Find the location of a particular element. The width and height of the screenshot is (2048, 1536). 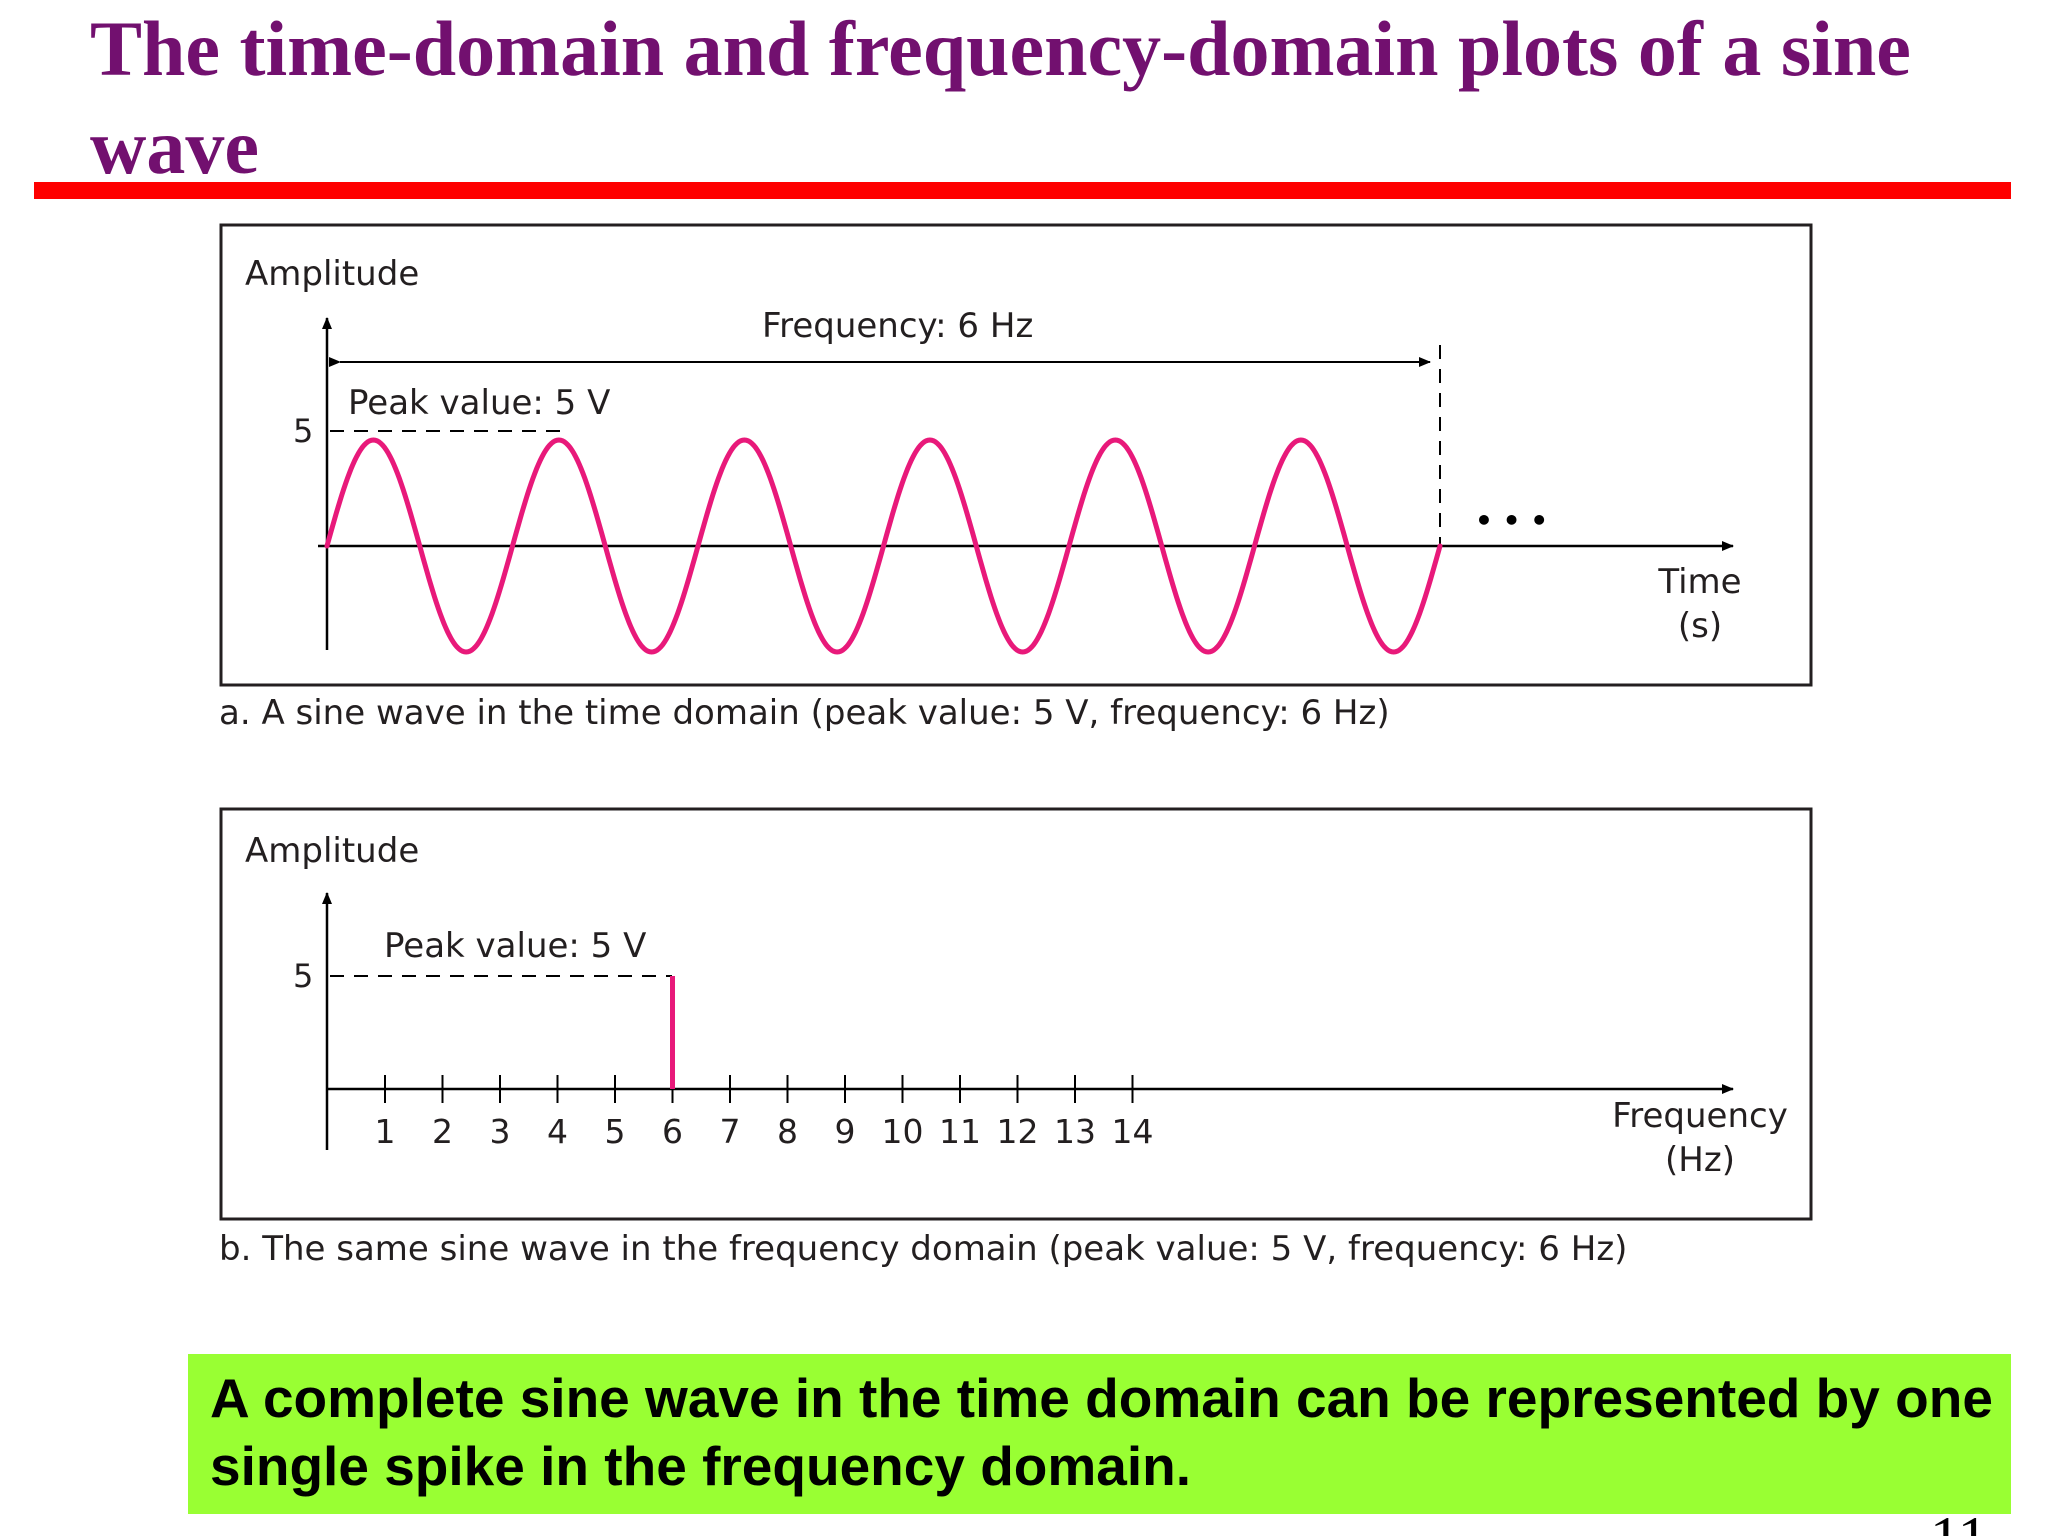

frequency-tick-label: 11 is located at coordinates (960, 1131).